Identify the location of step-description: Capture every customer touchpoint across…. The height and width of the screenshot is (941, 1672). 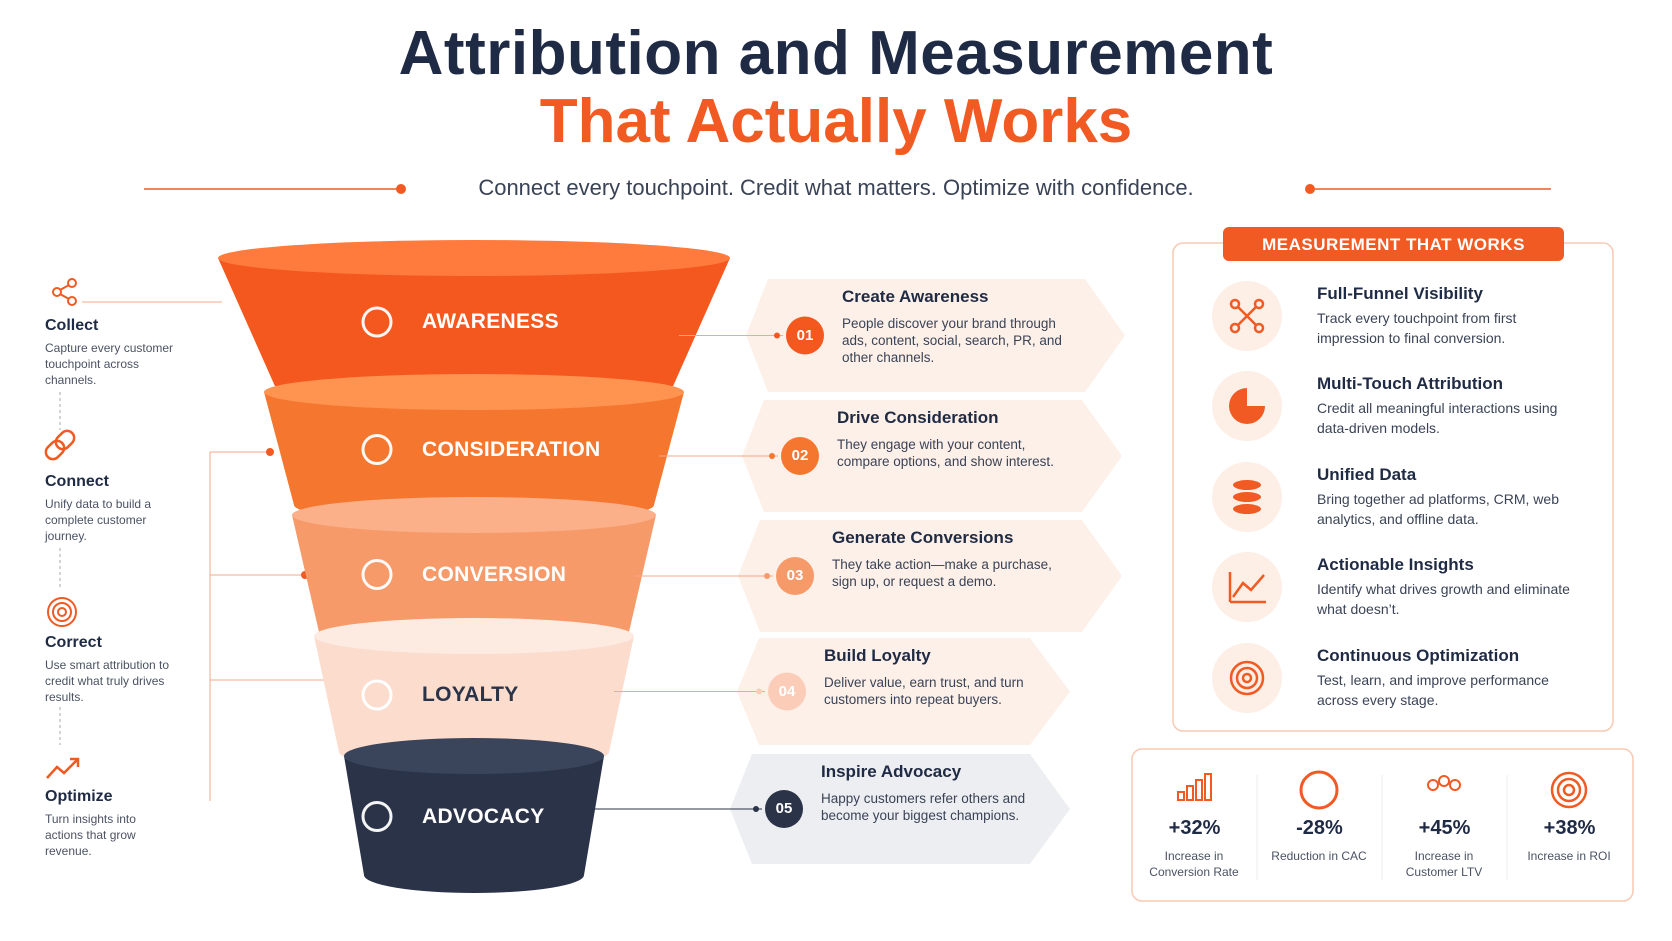
(109, 364).